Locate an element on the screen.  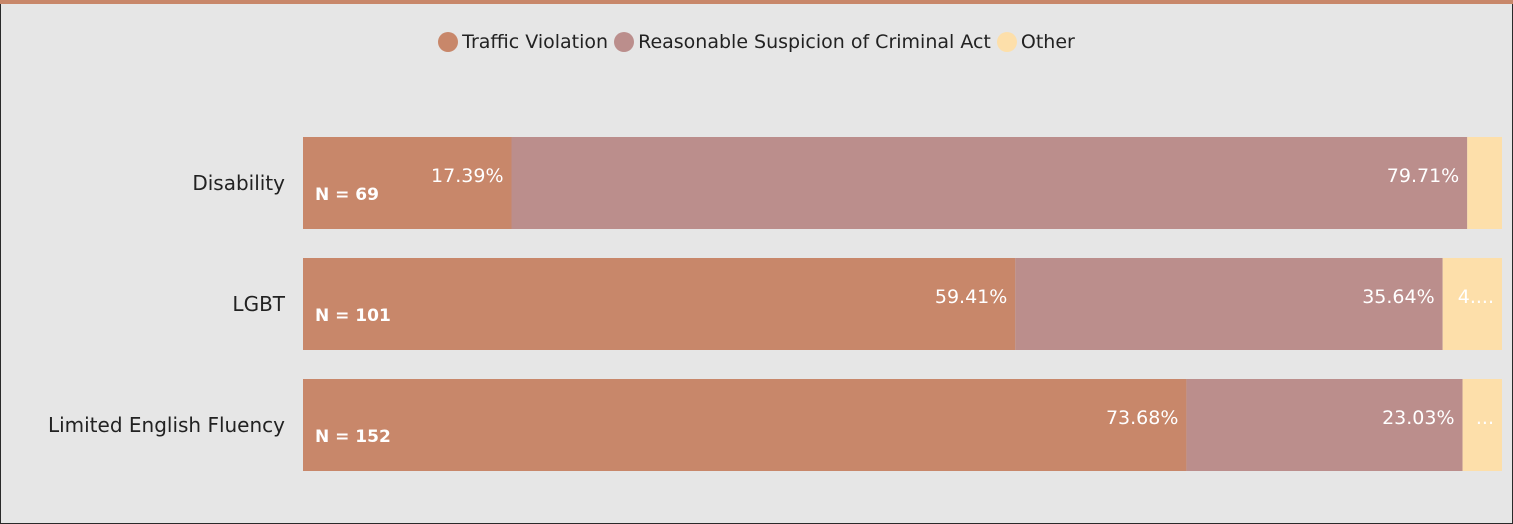
legend-item-reasonable-suspicion: Reasonable Suspicion of Criminal Act is located at coordinates (802, 42).